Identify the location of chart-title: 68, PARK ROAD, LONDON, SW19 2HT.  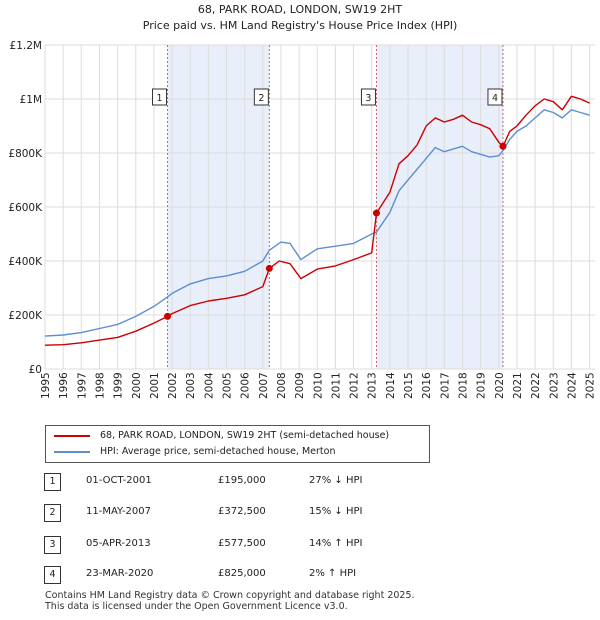
(300, 9).